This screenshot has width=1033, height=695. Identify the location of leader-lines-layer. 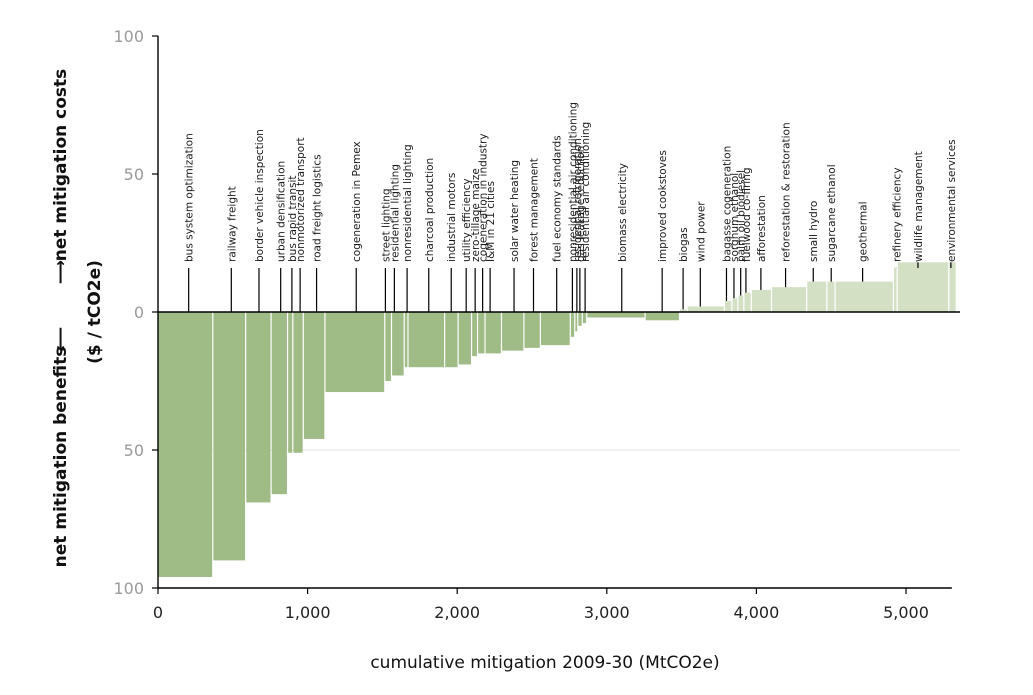
(570, 287).